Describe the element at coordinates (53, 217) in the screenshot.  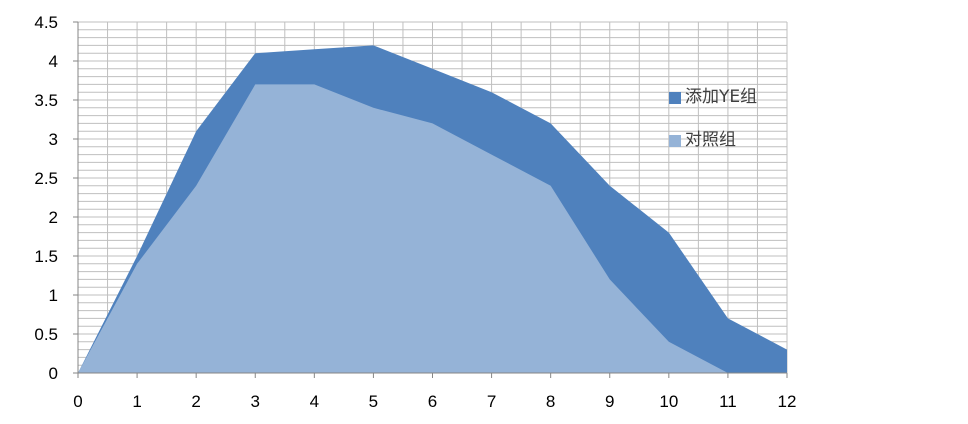
I see `y-tick-label: 2` at that location.